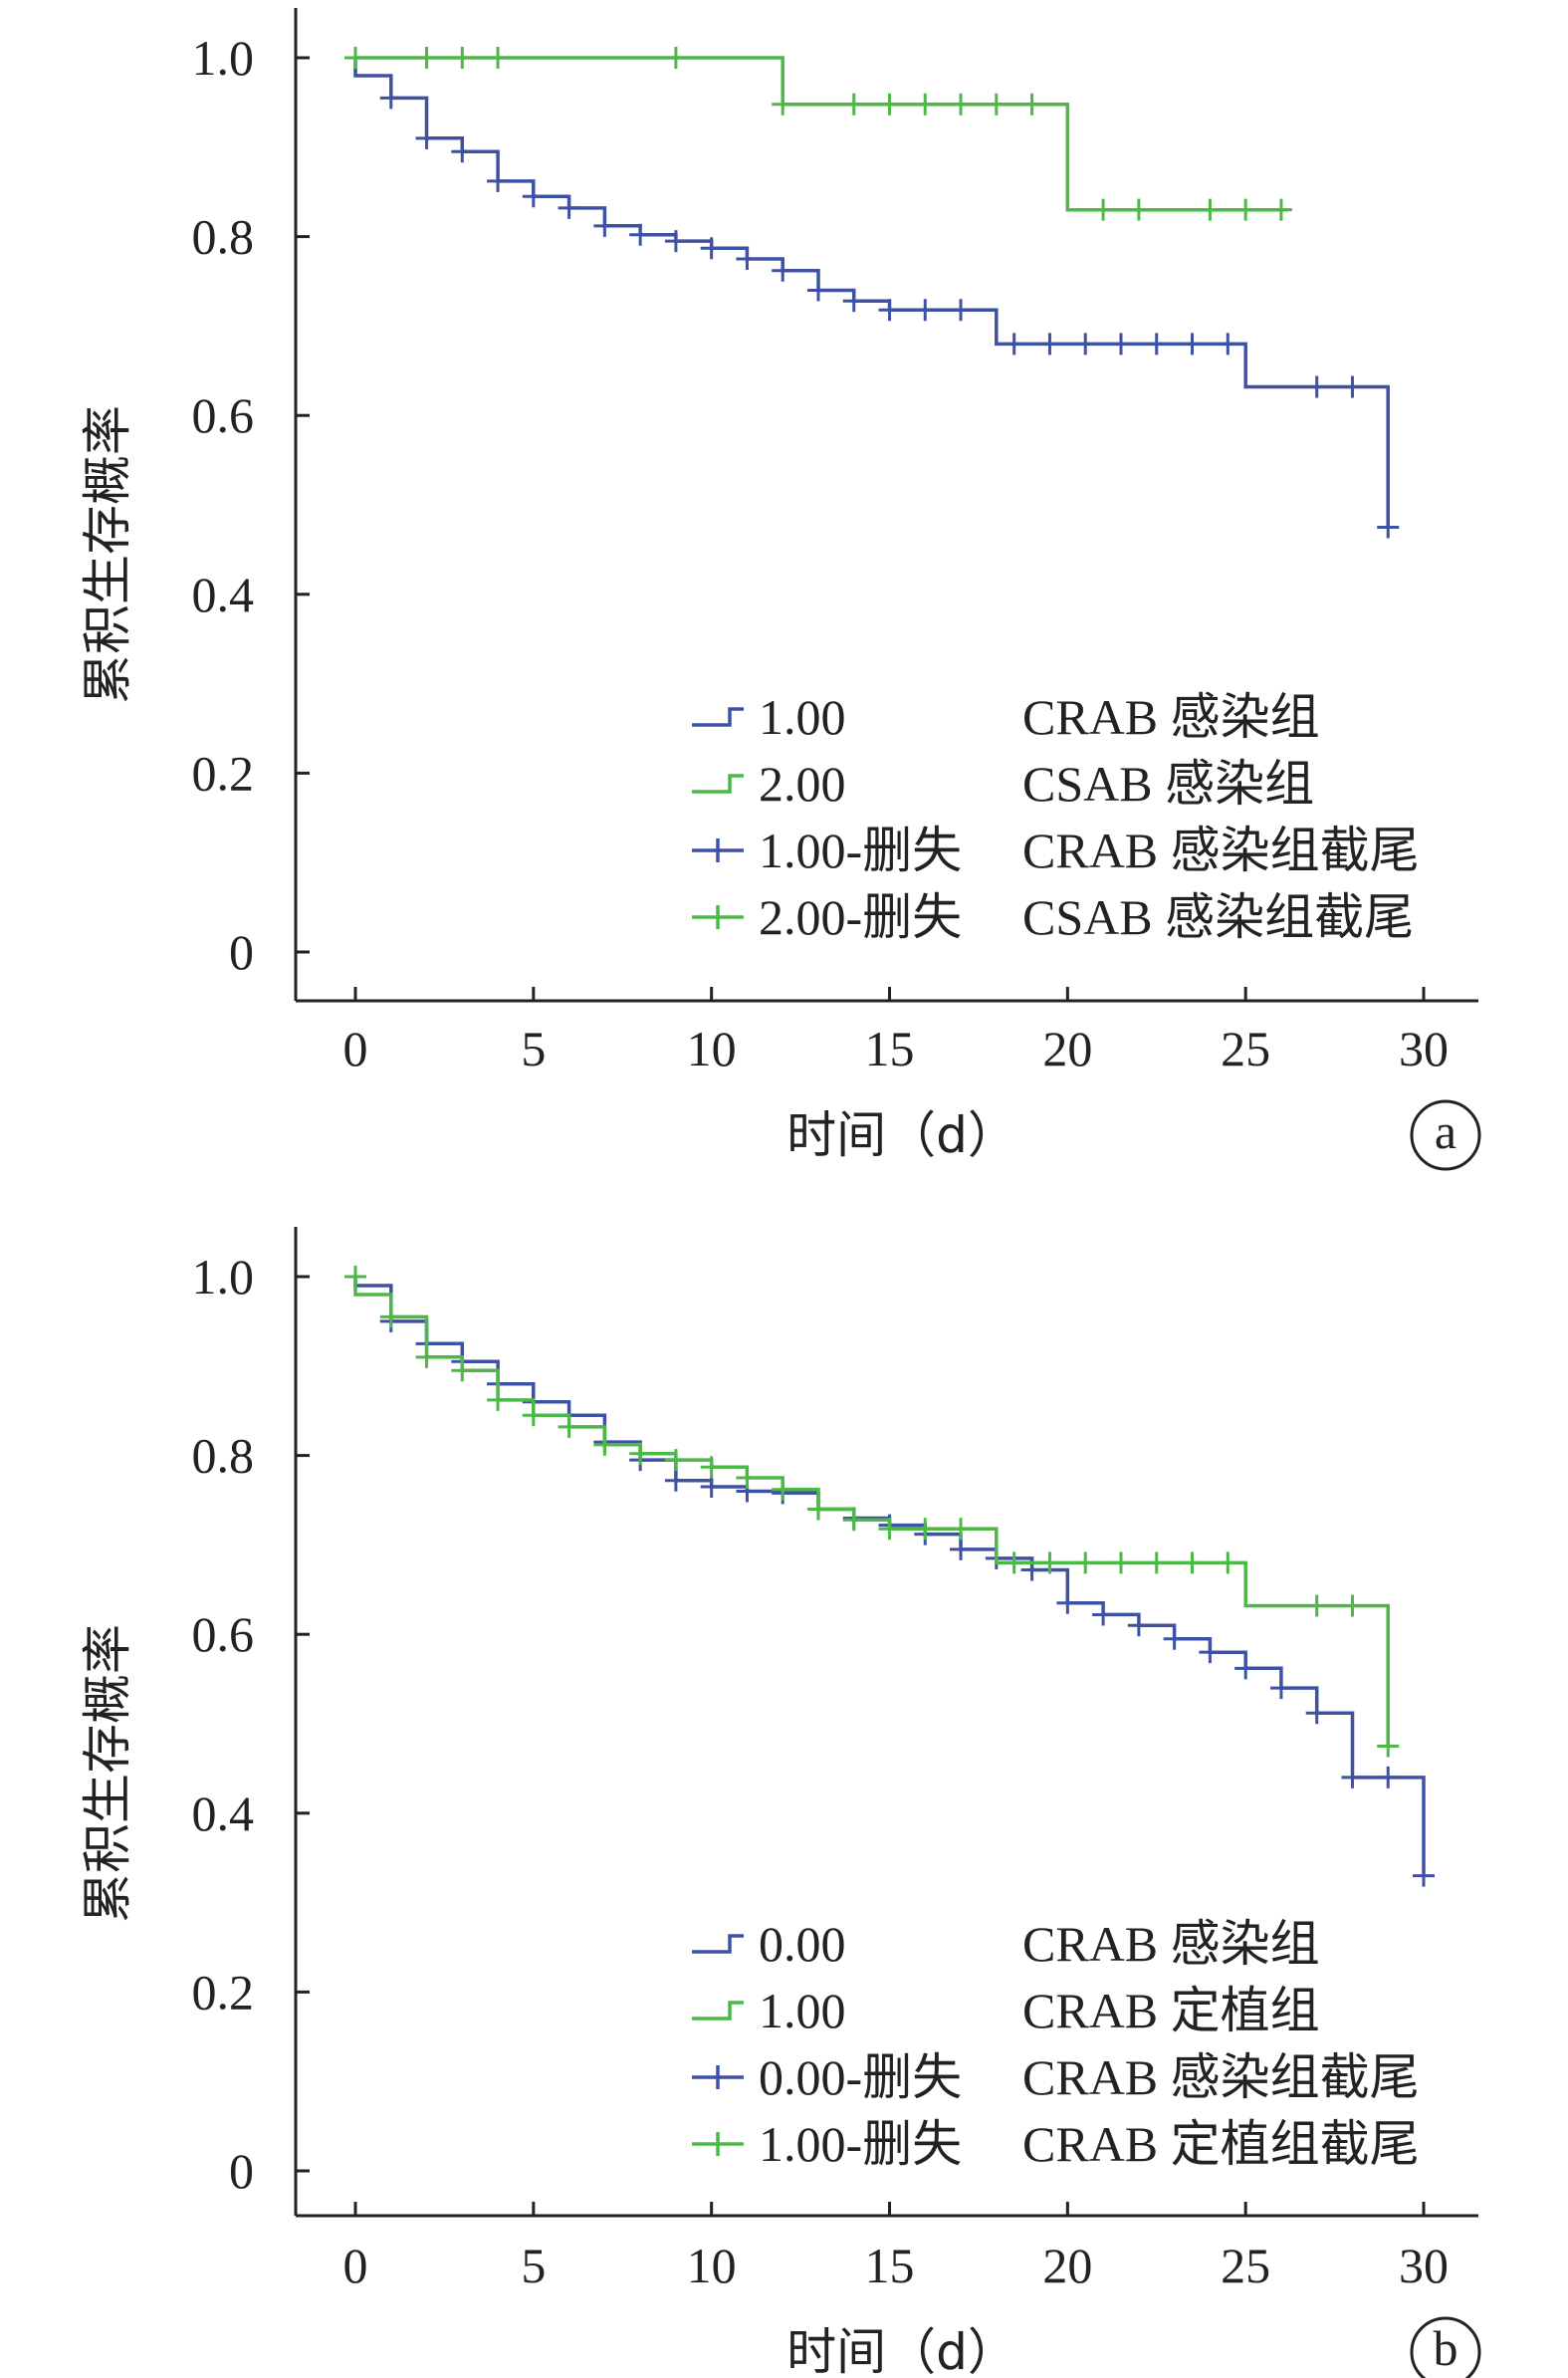  Describe the element at coordinates (224, 1456) in the screenshot. I see `y-tick-label: 0.8` at that location.